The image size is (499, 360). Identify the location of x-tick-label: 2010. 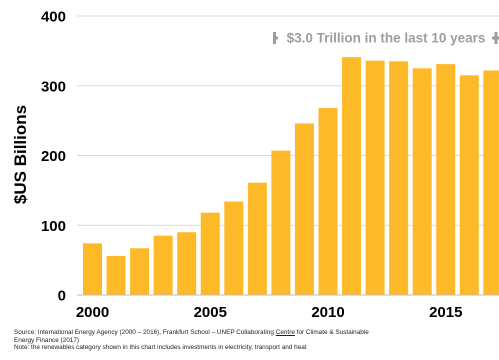
(327, 312).